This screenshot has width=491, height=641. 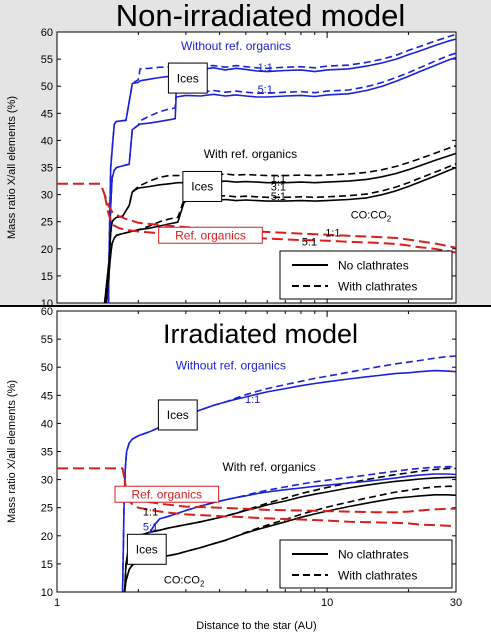 I want to click on annotation-label: With ref. organics, so click(x=268, y=467).